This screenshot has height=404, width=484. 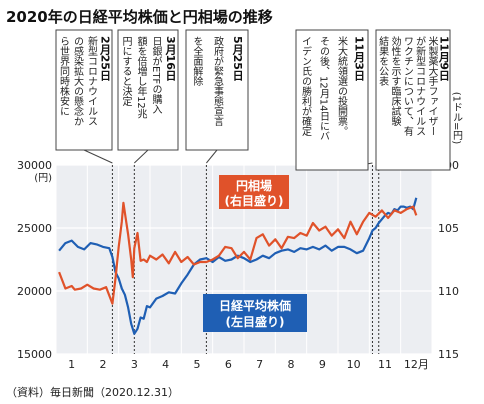 What do you see at coordinates (385, 364) in the screenshot?
I see `x-tick-label: 11` at bounding box center [385, 364].